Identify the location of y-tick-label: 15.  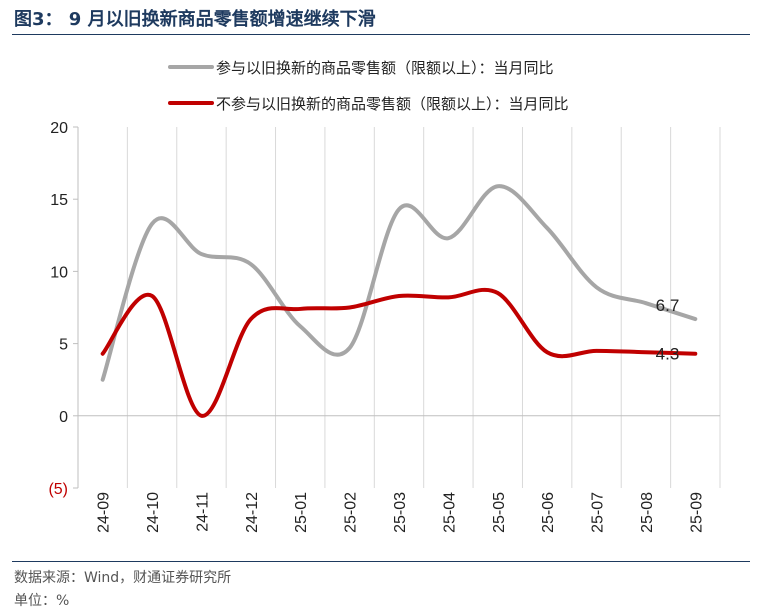
(59, 200).